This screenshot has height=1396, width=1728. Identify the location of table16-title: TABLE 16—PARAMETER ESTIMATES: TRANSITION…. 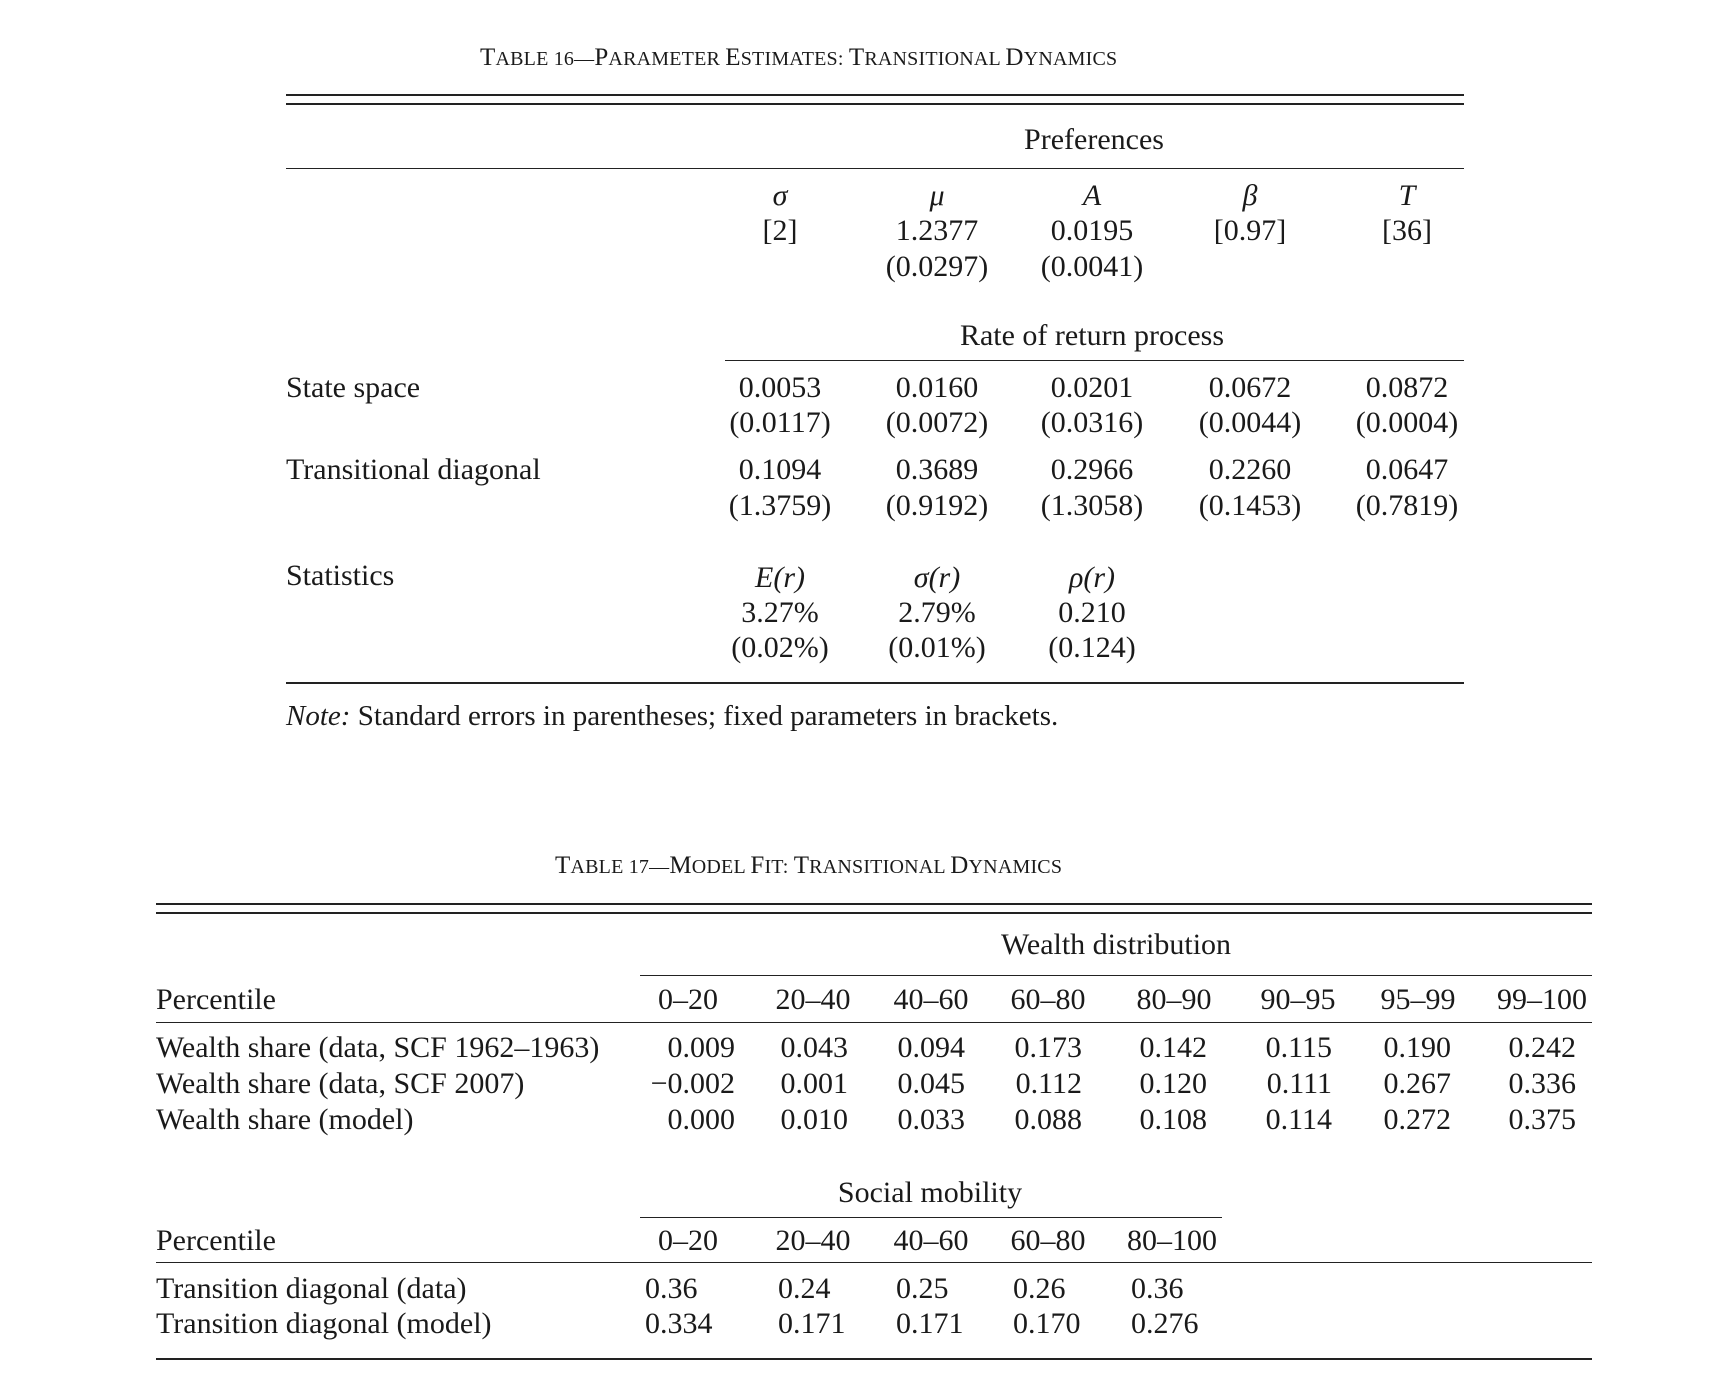
(799, 57).